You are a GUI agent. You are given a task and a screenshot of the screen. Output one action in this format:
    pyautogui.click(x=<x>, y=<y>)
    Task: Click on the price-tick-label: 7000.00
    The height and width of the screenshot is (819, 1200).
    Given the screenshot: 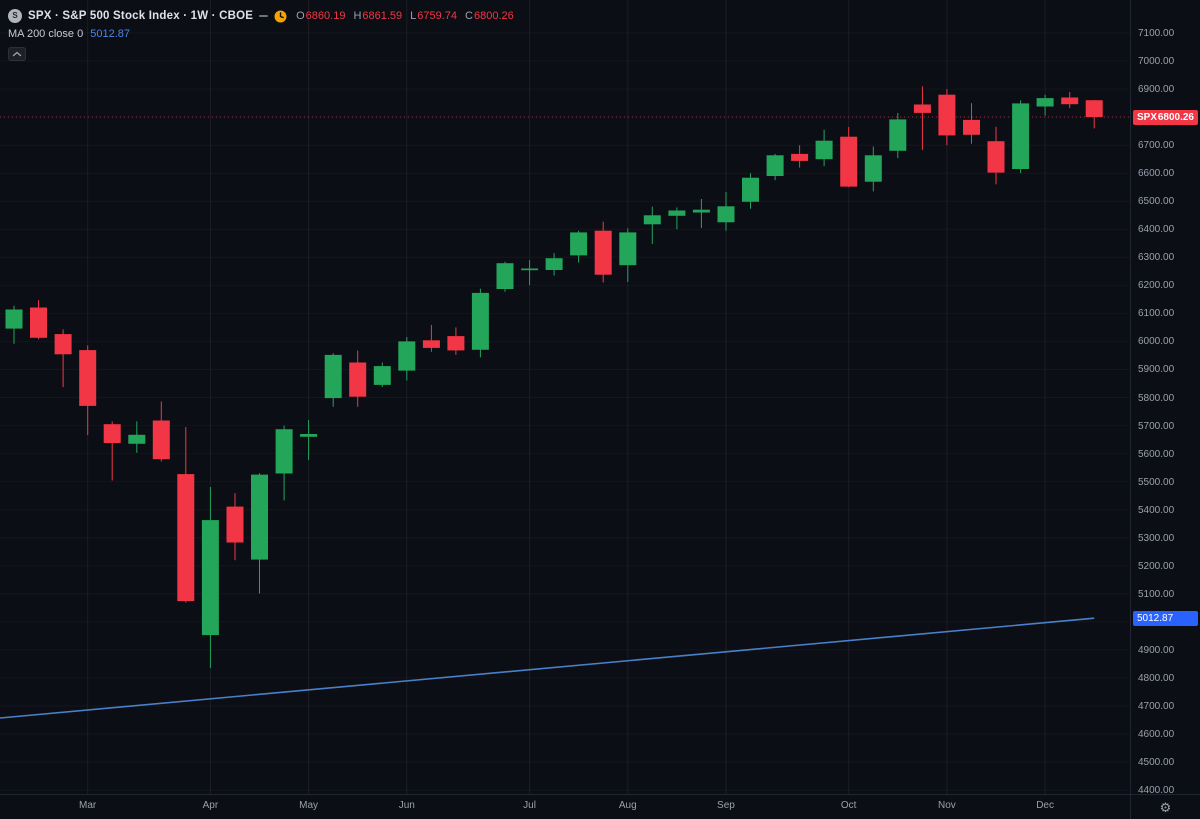 What is the action you would take?
    pyautogui.click(x=1156, y=62)
    